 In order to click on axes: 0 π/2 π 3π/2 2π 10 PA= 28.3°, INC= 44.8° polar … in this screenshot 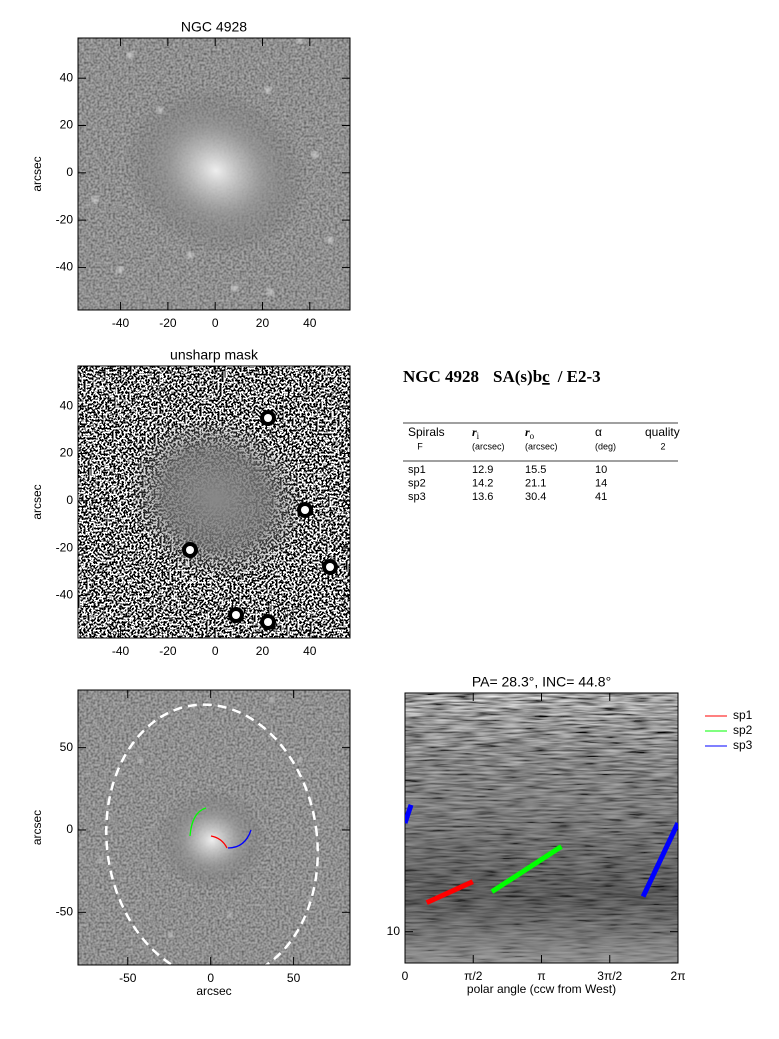, I will do `click(536, 835)`.